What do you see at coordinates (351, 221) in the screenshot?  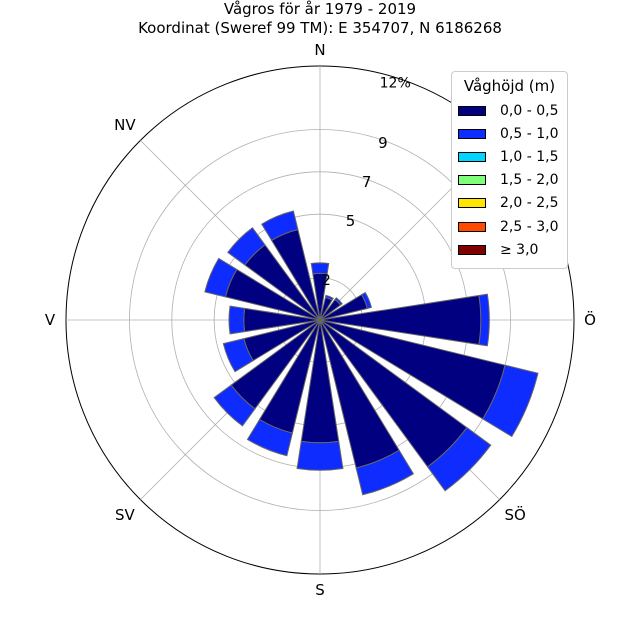 I see `radial-tick-label: 5` at bounding box center [351, 221].